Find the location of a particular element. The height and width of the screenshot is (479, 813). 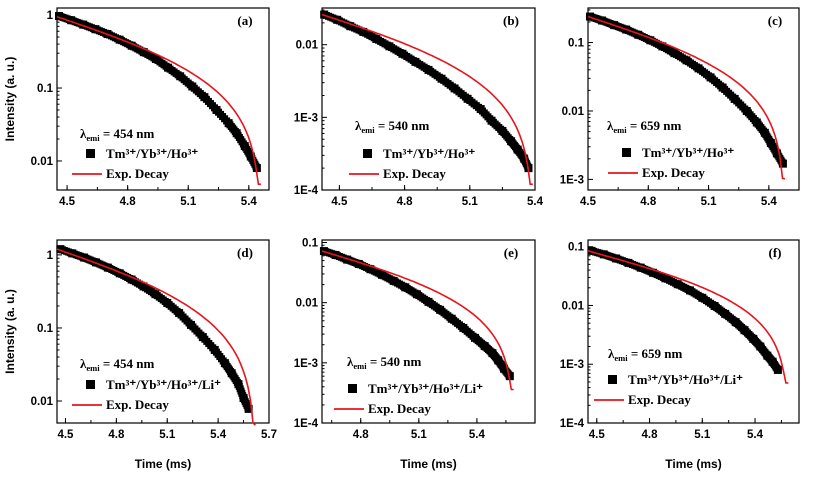

x-tick-label: 5.7 is located at coordinates (269, 435).